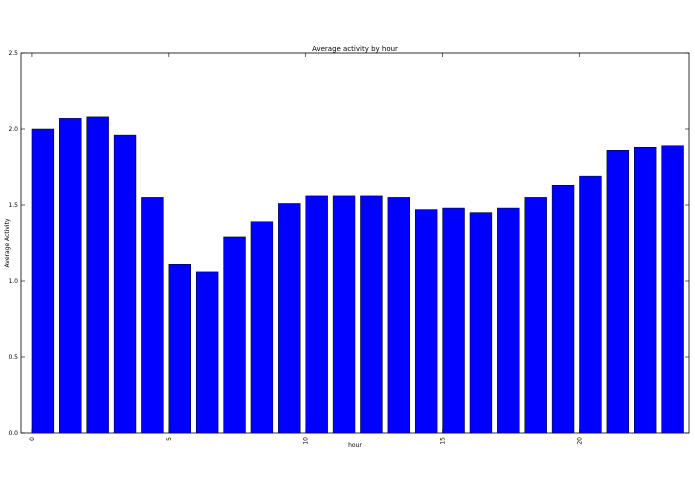 The image size is (695, 494). Describe the element at coordinates (579, 441) in the screenshot. I see `x-tick-label: 20` at that location.